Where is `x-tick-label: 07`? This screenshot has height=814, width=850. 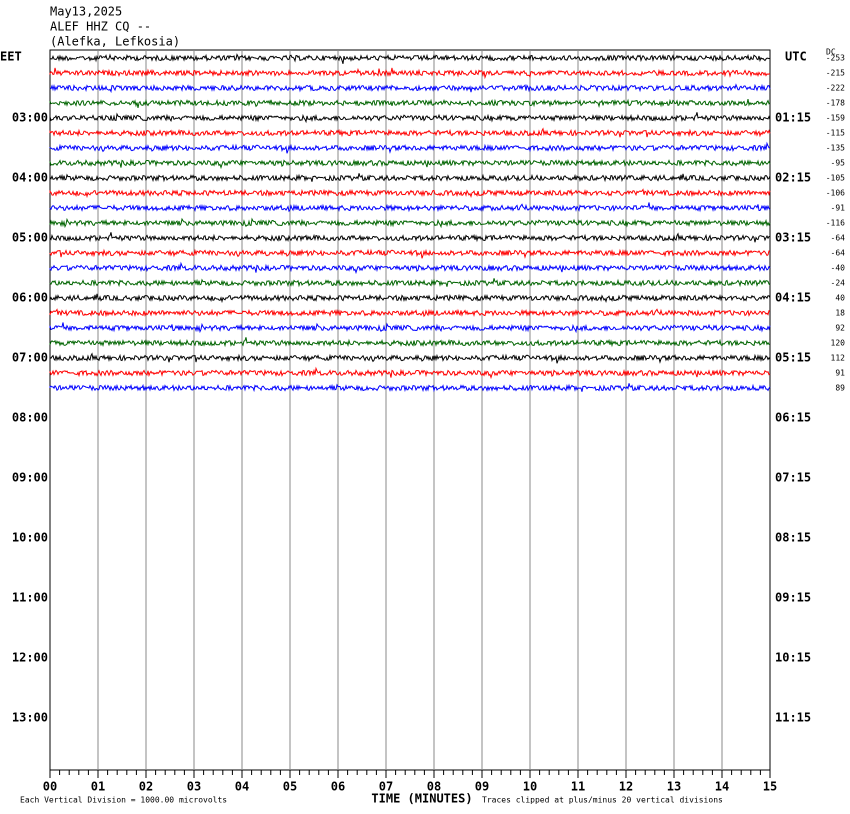
x-tick-label: 07 is located at coordinates (386, 787).